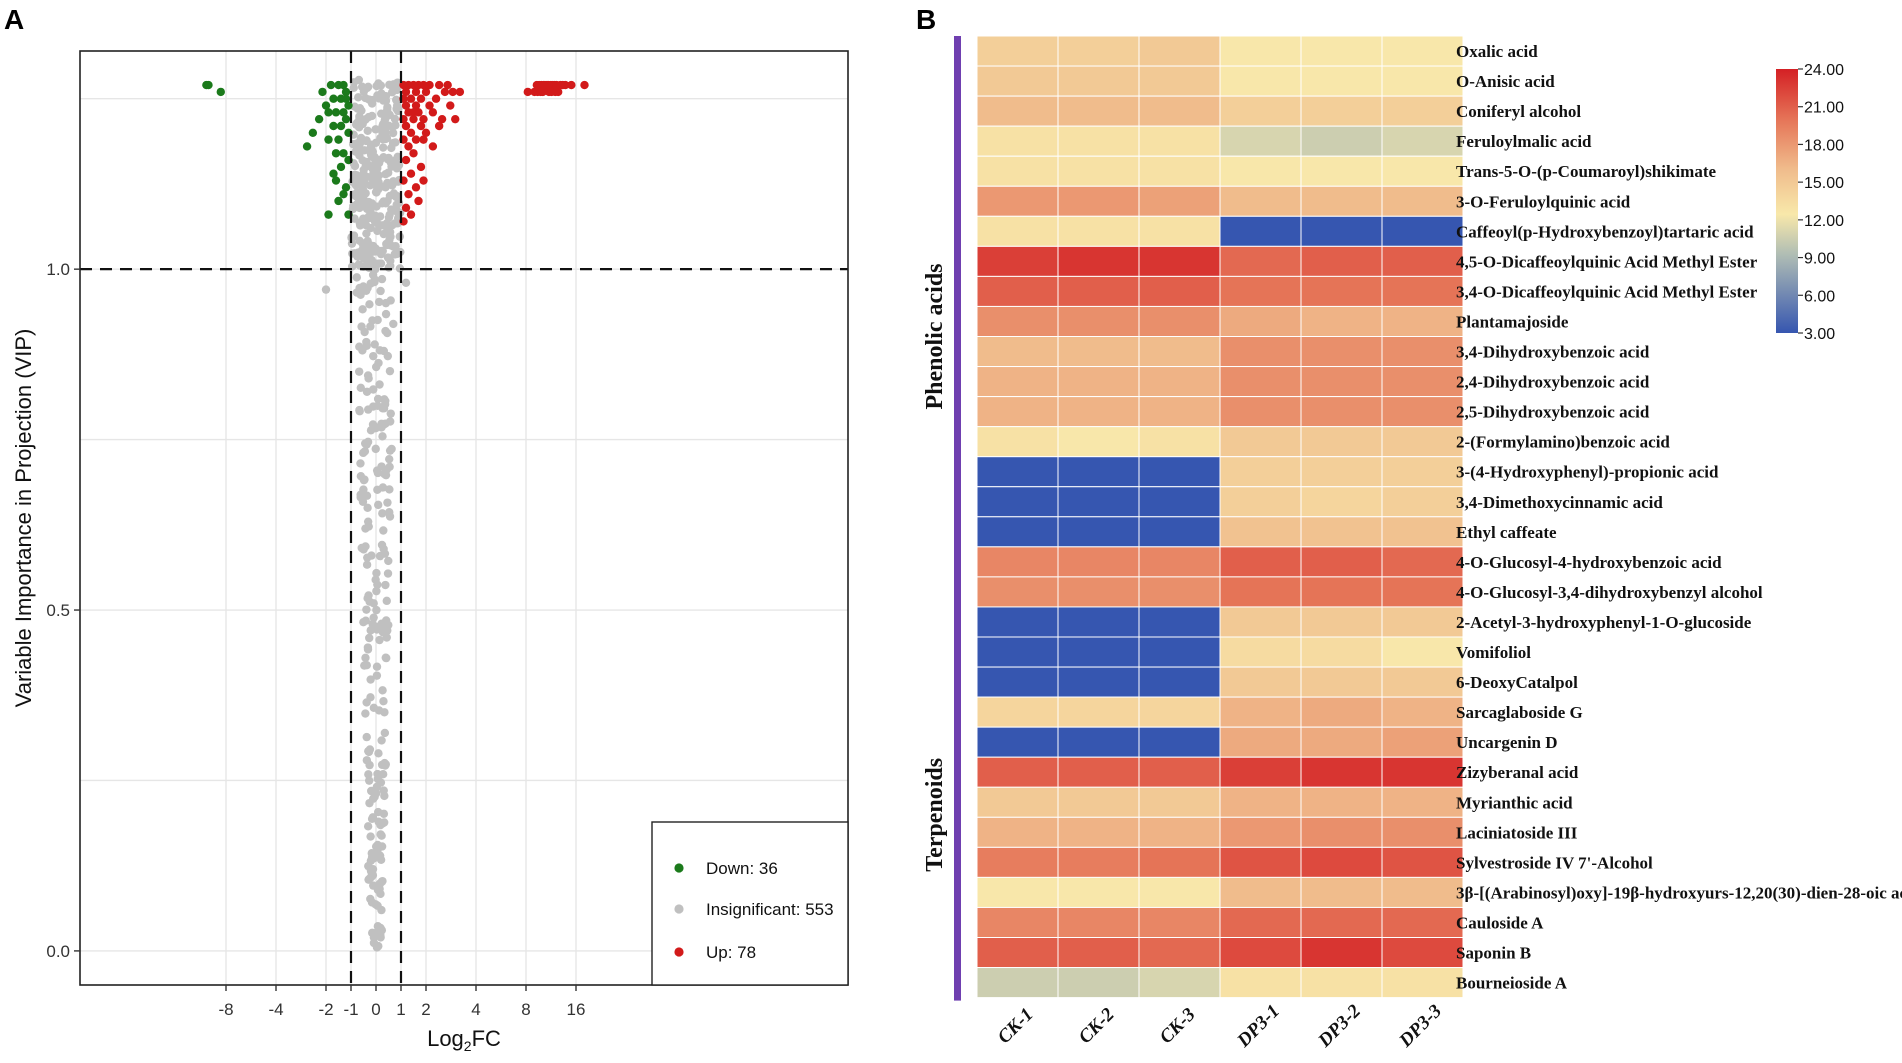 This screenshot has width=1902, height=1063. What do you see at coordinates (58, 269) in the screenshot?
I see `y-tick-label: 1.0` at bounding box center [58, 269].